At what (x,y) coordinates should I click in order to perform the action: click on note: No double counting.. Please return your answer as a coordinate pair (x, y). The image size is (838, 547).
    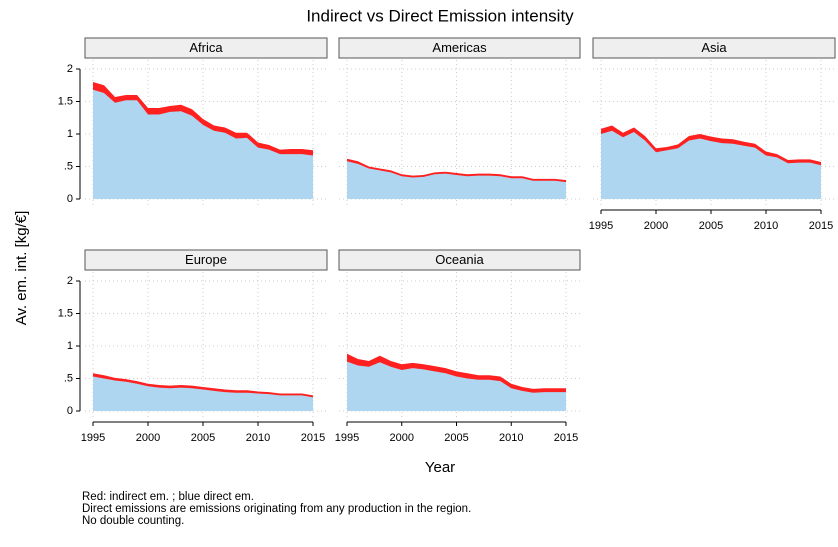
    Looking at the image, I should click on (133, 521).